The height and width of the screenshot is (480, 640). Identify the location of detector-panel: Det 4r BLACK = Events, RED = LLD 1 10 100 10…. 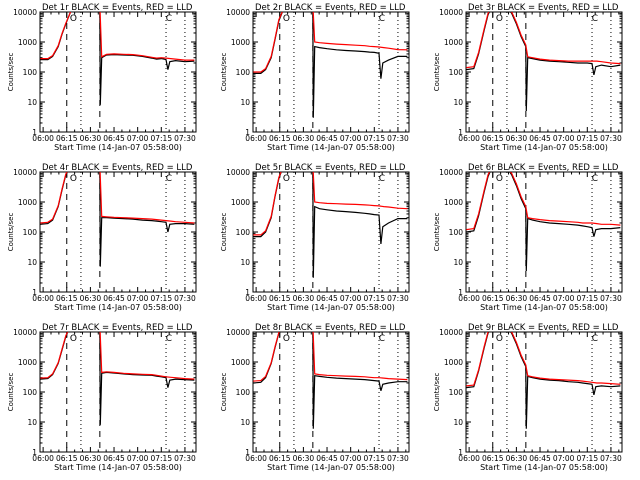
(102, 237).